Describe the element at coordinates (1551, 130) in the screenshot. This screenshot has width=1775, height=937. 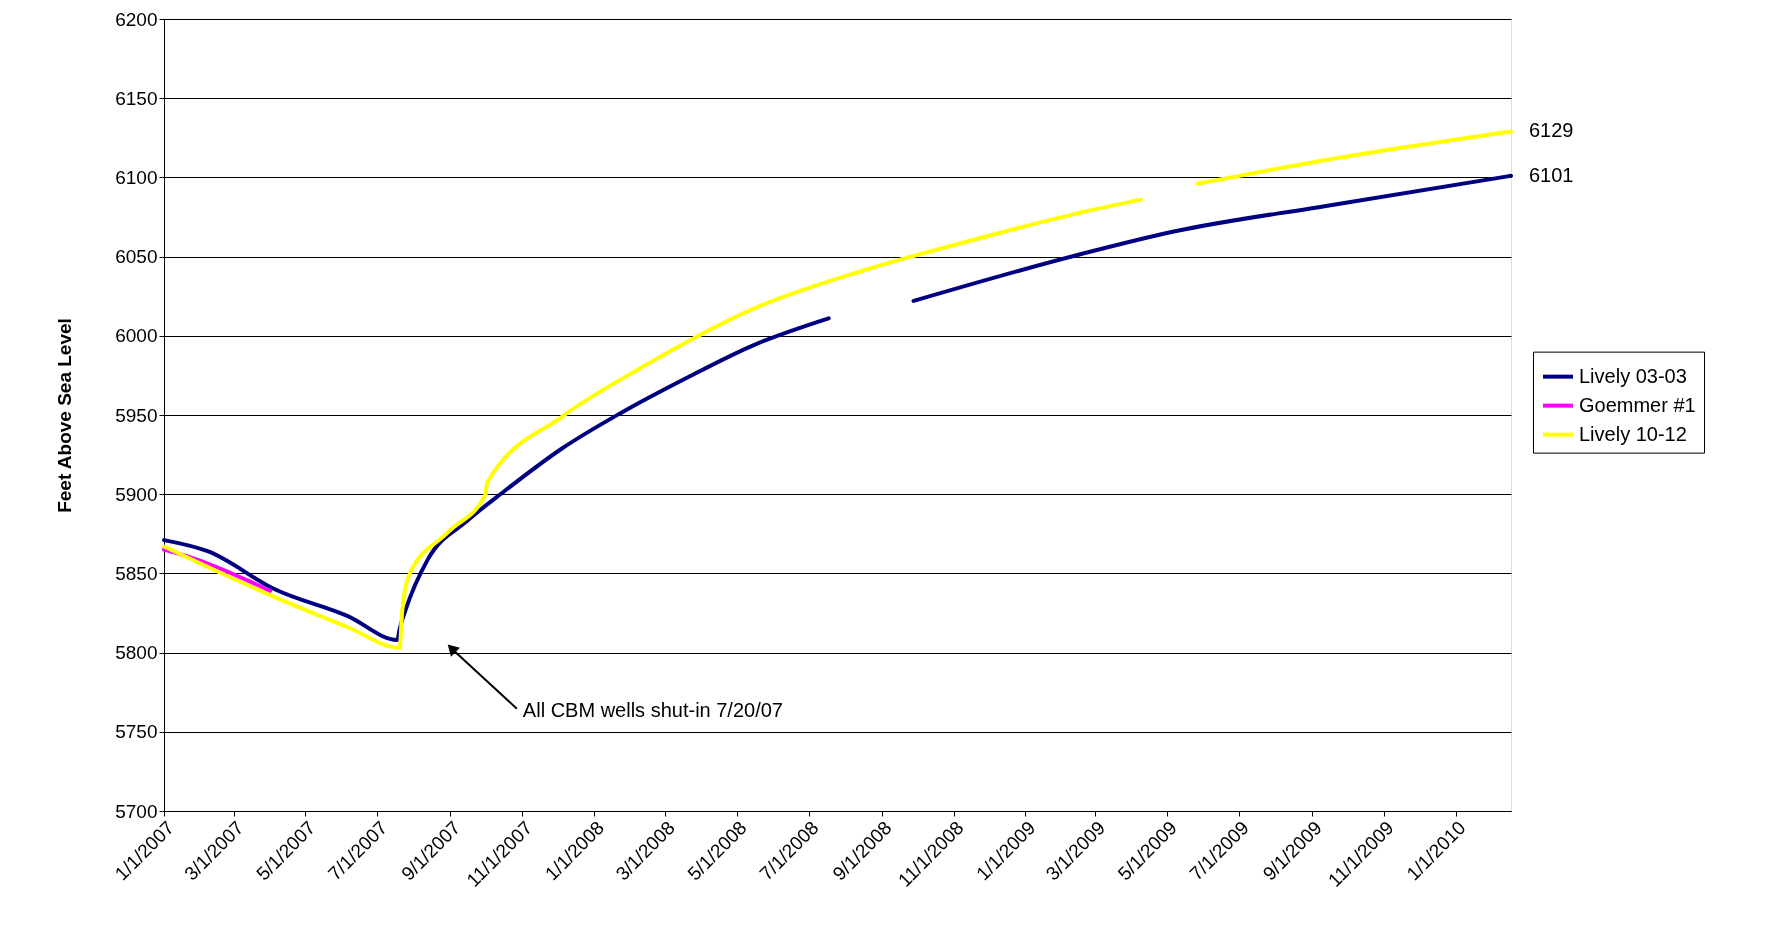
I see `annotation: 6129` at that location.